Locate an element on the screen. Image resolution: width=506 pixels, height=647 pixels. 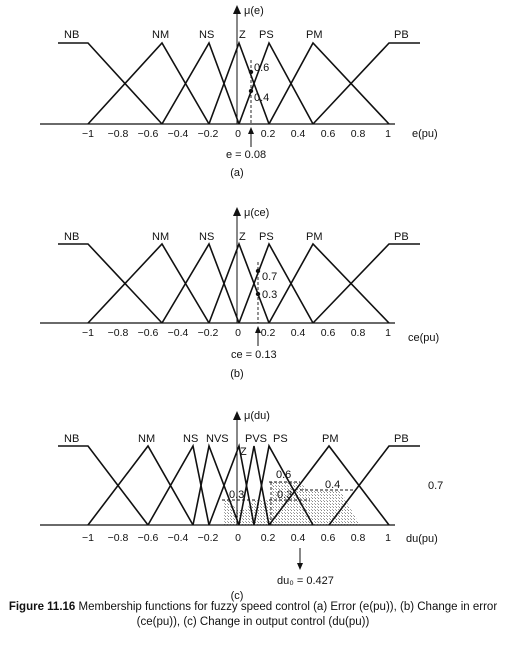
panel-b-tick-label: −0.6 is located at coordinates (148, 333).